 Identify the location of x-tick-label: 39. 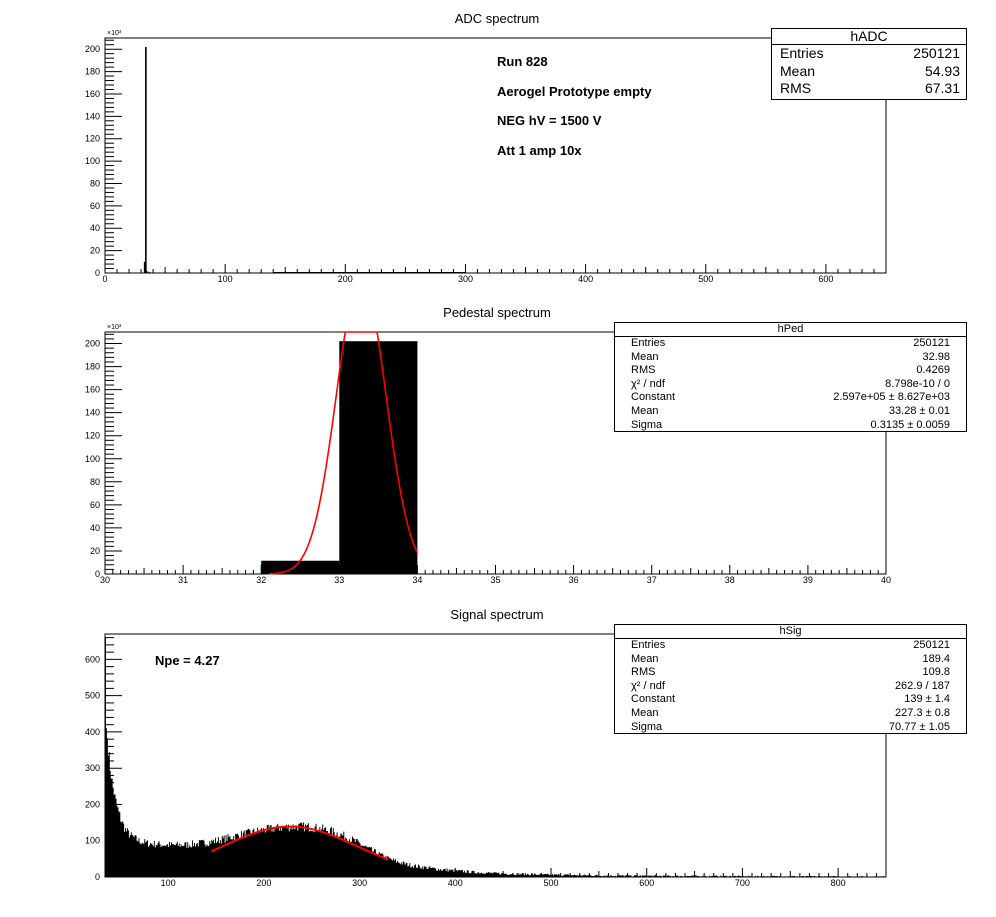
(808, 580).